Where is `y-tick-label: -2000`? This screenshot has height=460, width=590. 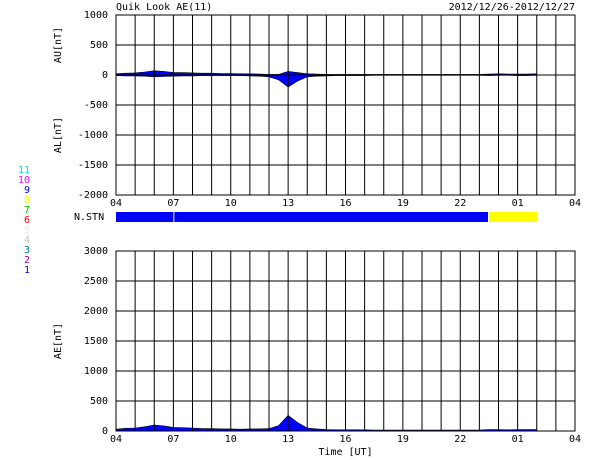 y-tick-label: -2000 is located at coordinates (93, 195).